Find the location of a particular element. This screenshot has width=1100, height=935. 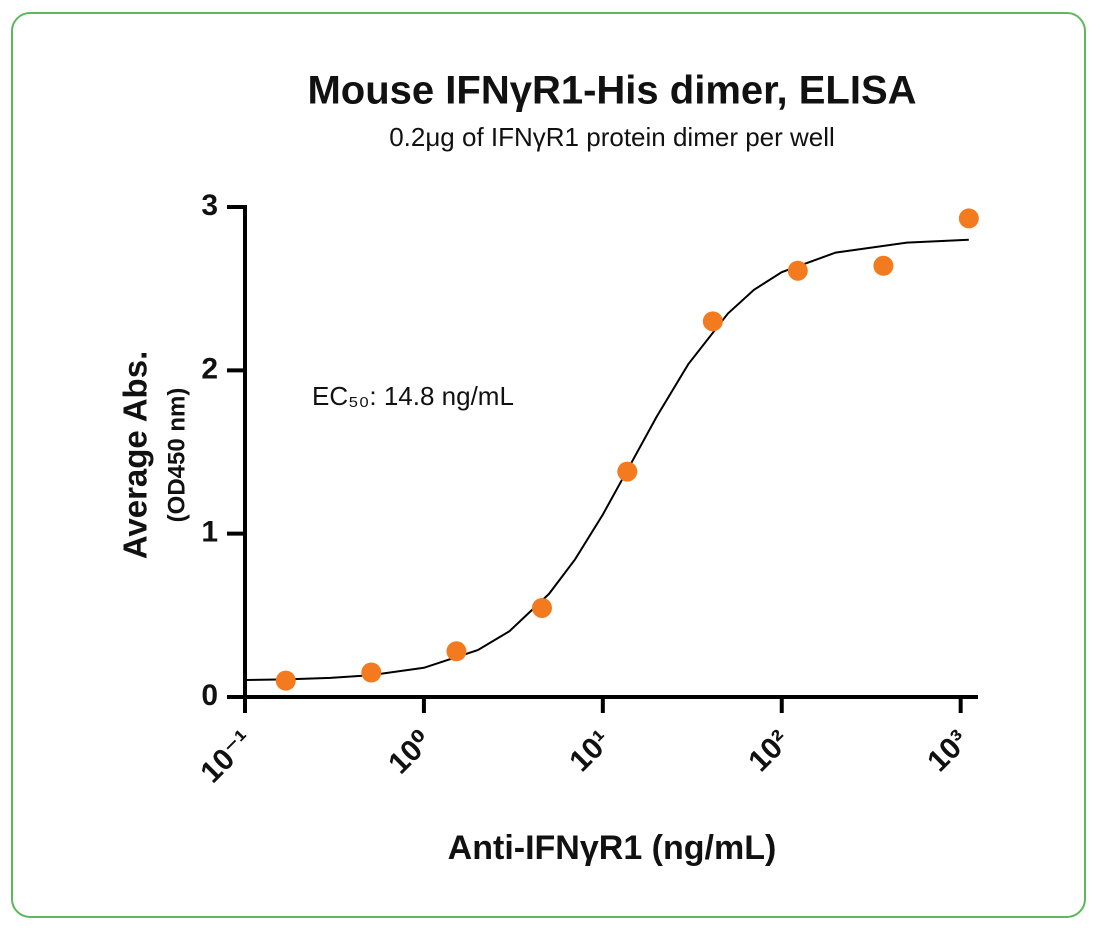

y-tick-label: 1 is located at coordinates (209, 532).